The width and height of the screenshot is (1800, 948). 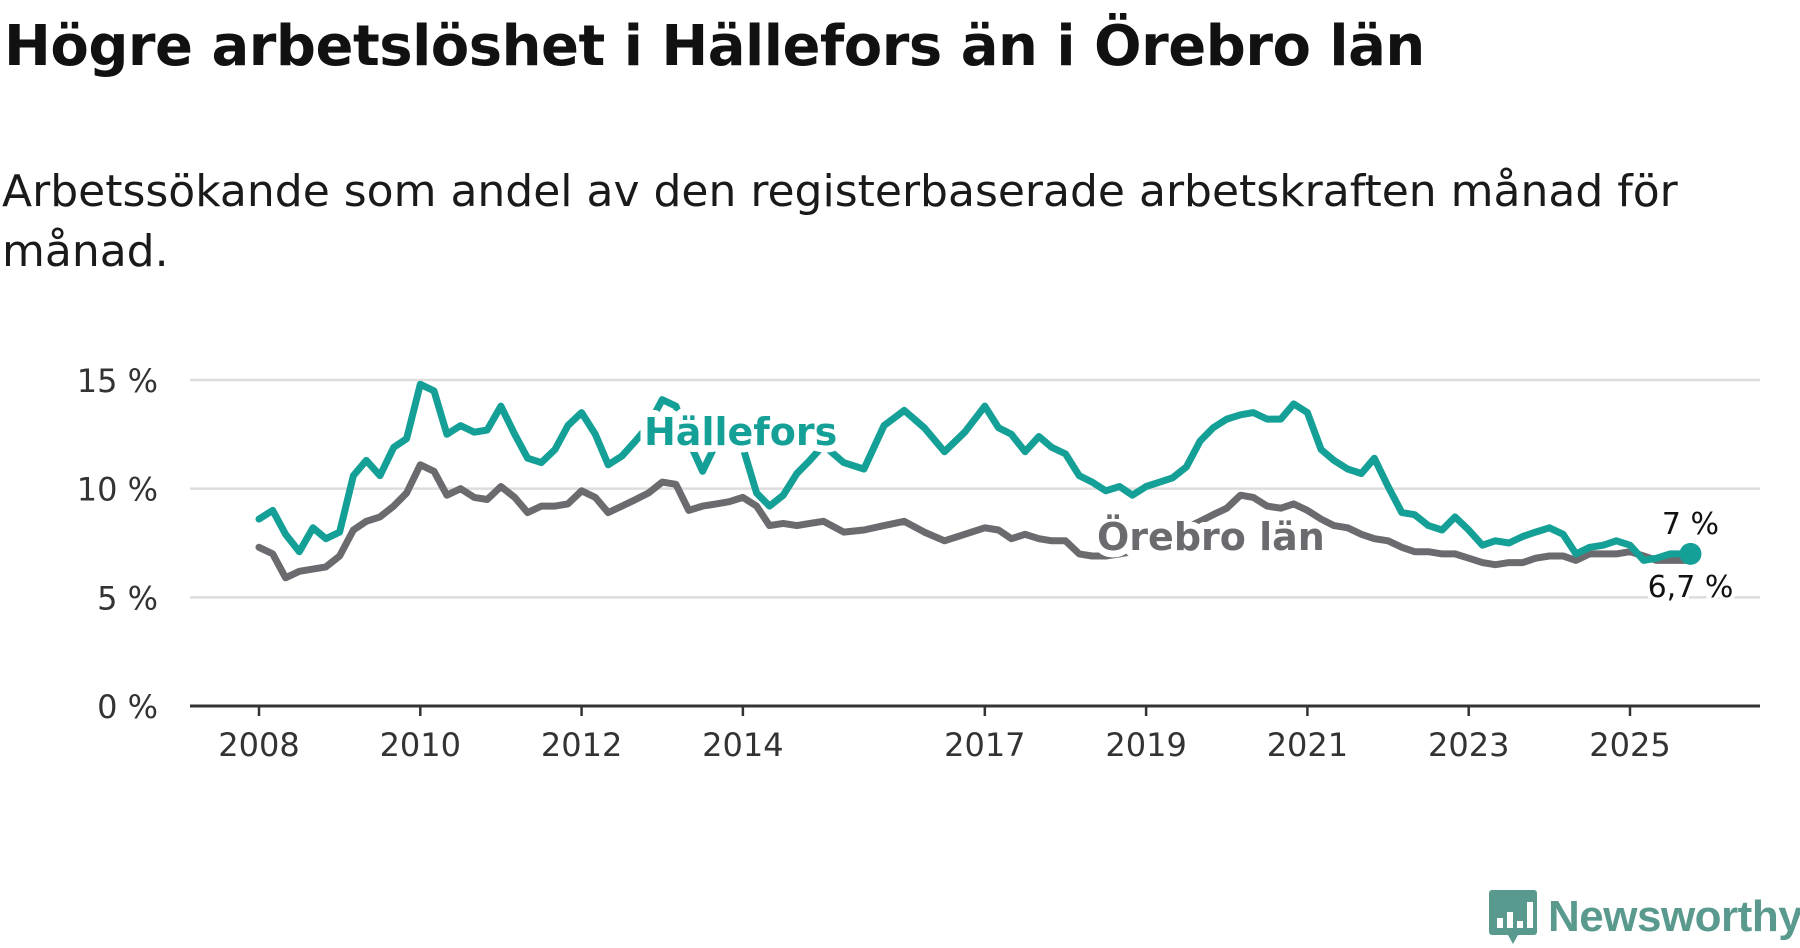 I want to click on hallefors-label-halo: Hällefors, so click(x=740, y=432).